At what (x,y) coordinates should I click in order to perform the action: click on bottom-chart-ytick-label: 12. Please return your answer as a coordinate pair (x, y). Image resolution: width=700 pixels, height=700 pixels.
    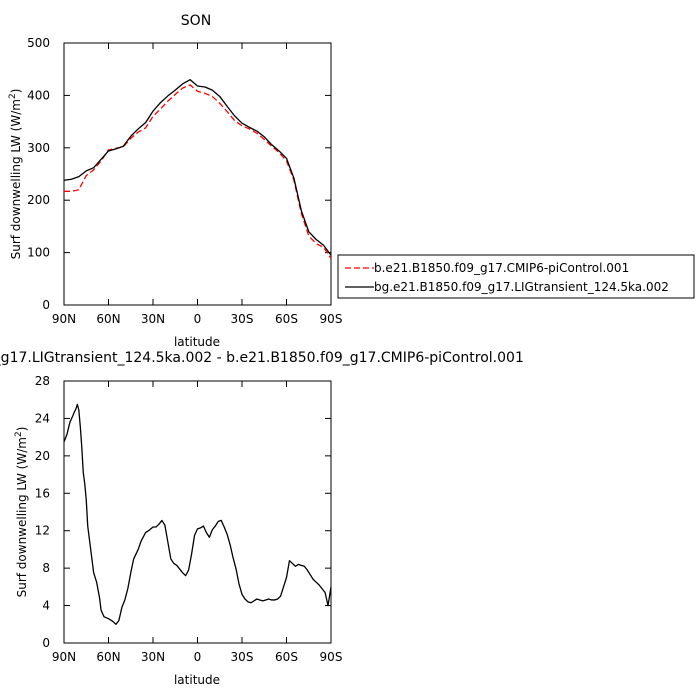
    Looking at the image, I should click on (42, 531).